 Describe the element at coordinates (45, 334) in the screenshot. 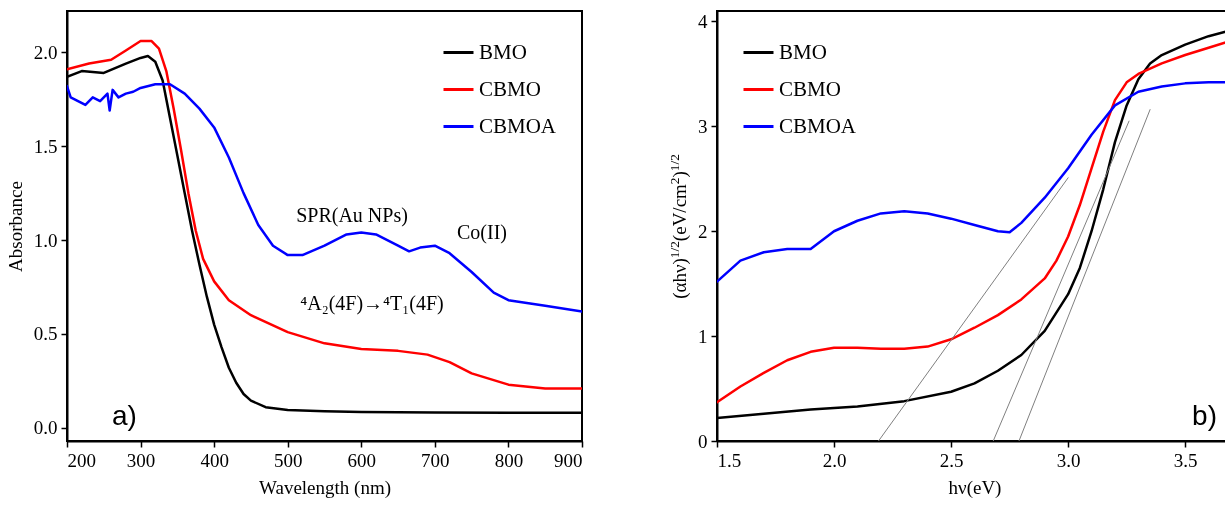

I see `y-tick-label: 0.5` at that location.